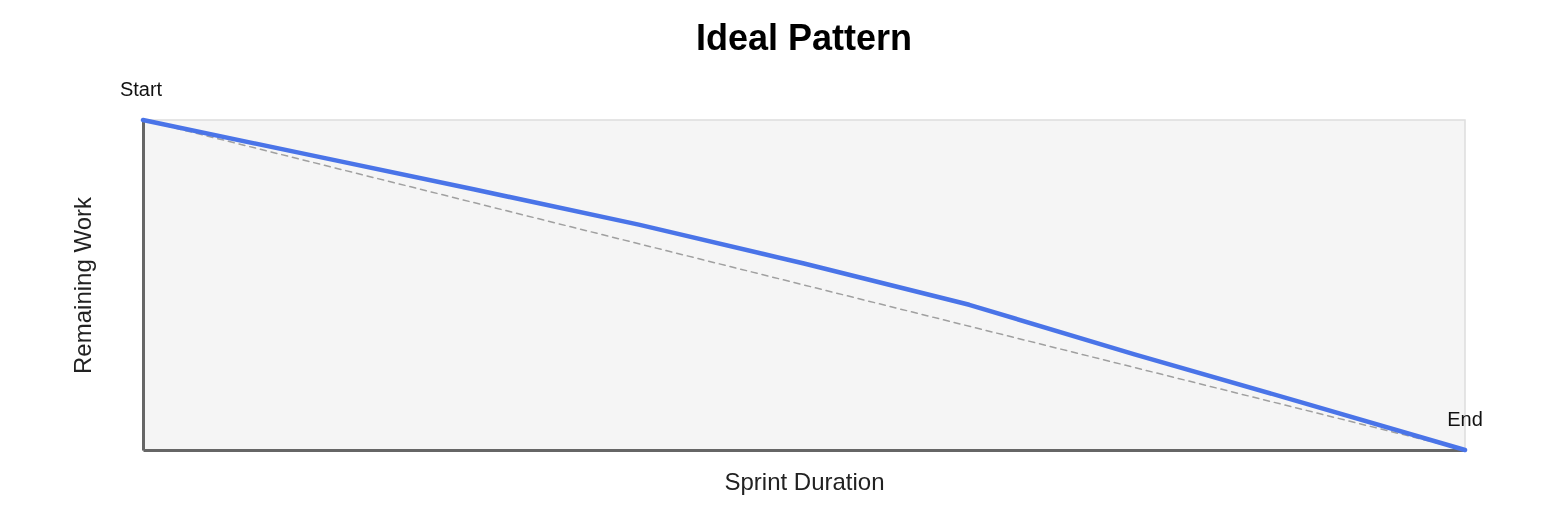  Describe the element at coordinates (804, 481) in the screenshot. I see `x-axis-title: Sprint Duration` at that location.